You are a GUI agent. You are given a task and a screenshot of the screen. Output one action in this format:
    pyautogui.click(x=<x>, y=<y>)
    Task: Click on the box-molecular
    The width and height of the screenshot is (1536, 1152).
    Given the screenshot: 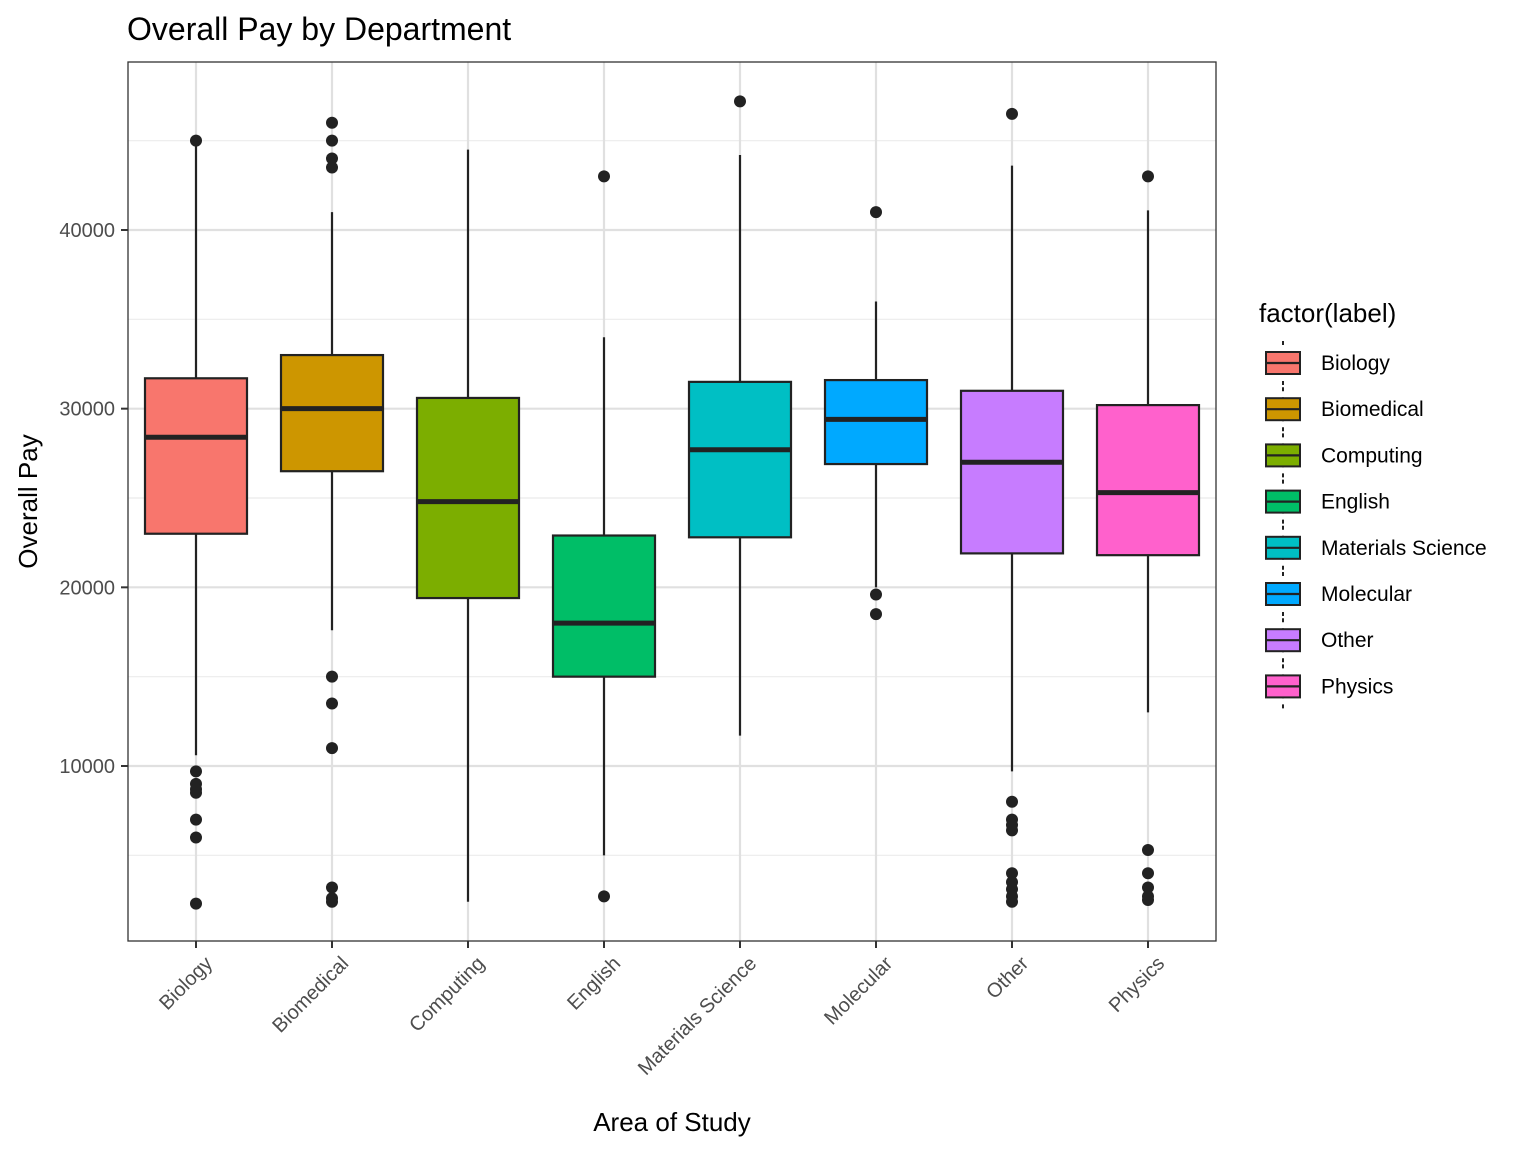 What is the action you would take?
    pyautogui.click(x=876, y=413)
    